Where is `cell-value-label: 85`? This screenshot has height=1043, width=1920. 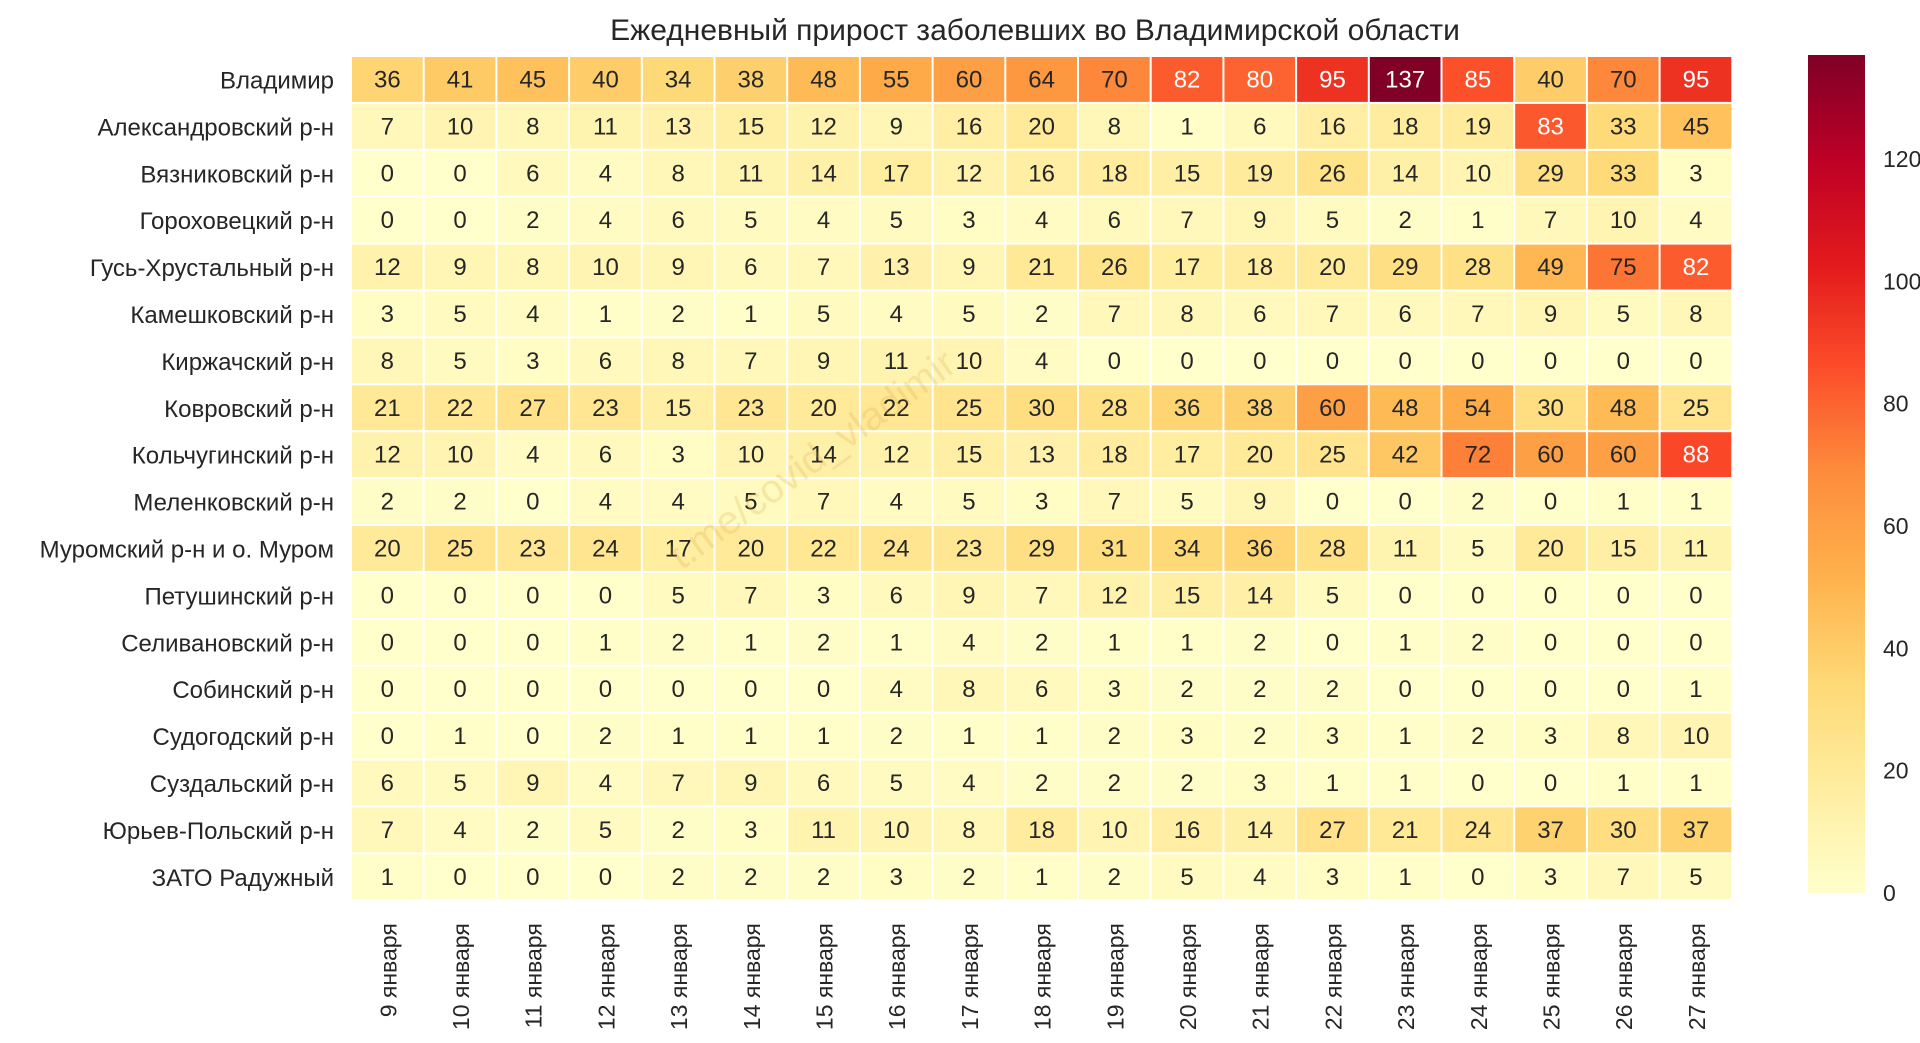 cell-value-label: 85 is located at coordinates (1477, 79).